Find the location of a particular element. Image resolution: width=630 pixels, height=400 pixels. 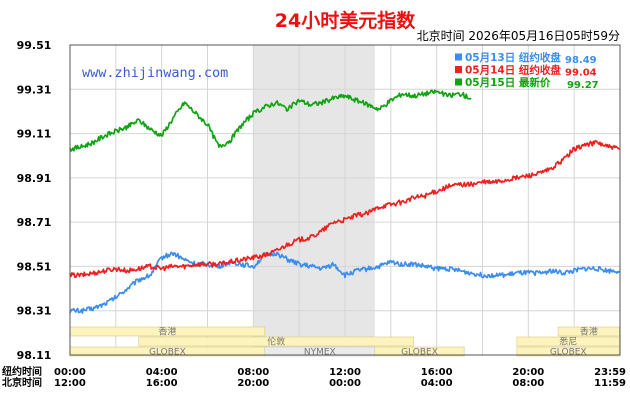

y-tick-label: 98.51 is located at coordinates (34, 266).